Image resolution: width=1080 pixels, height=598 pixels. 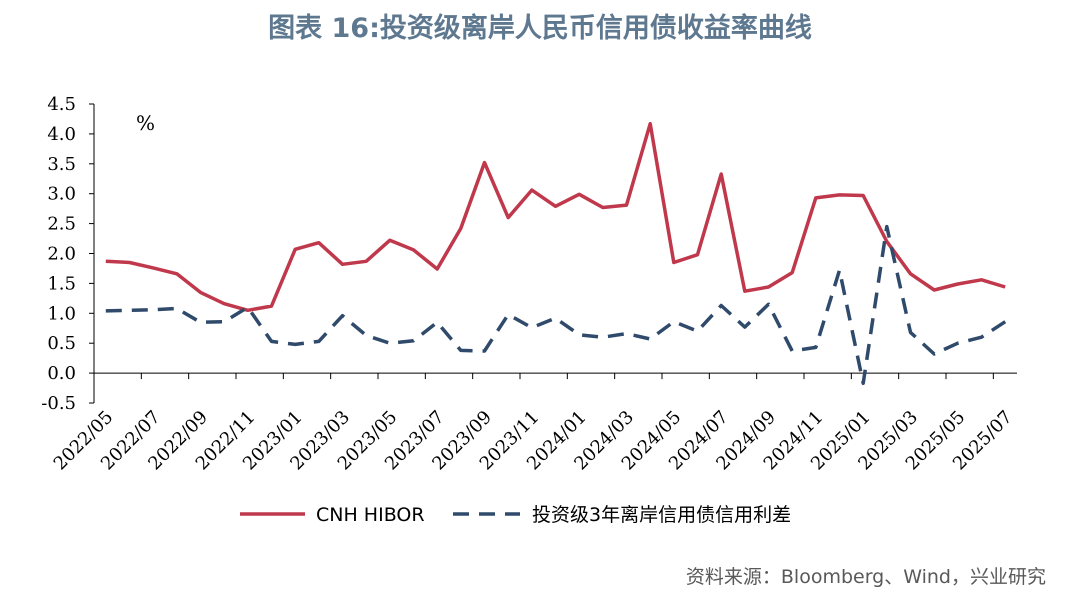 What do you see at coordinates (61, 343) in the screenshot?
I see `y-tick-label: 0.5` at bounding box center [61, 343].